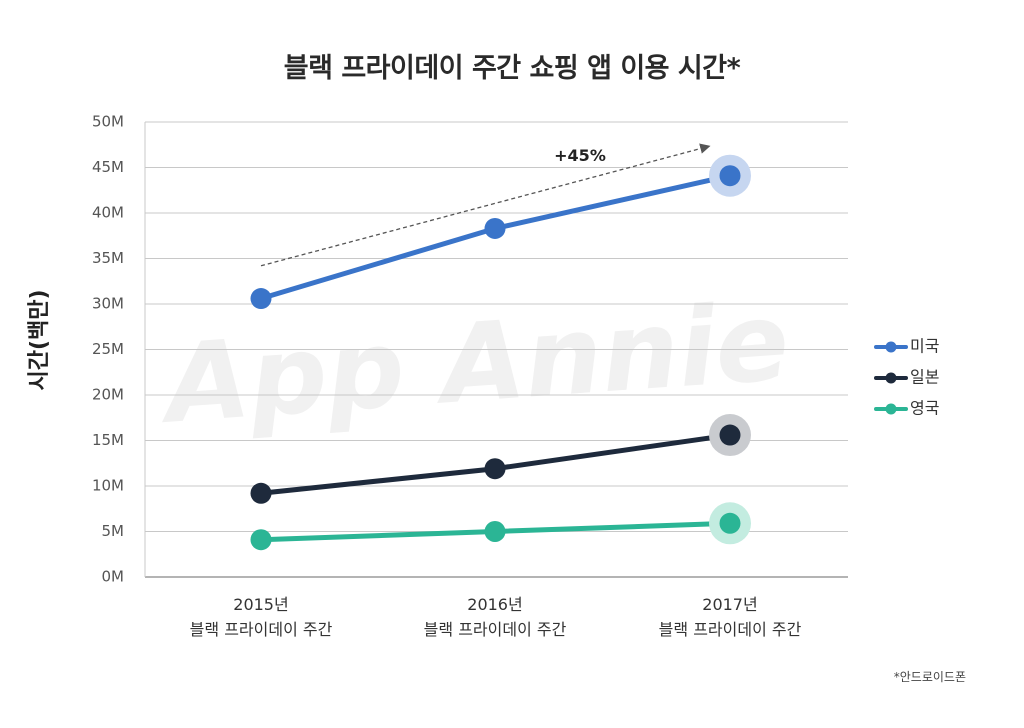 Image resolution: width=1024 pixels, height=728 pixels. I want to click on growth-annotation: +45%, so click(580, 155).